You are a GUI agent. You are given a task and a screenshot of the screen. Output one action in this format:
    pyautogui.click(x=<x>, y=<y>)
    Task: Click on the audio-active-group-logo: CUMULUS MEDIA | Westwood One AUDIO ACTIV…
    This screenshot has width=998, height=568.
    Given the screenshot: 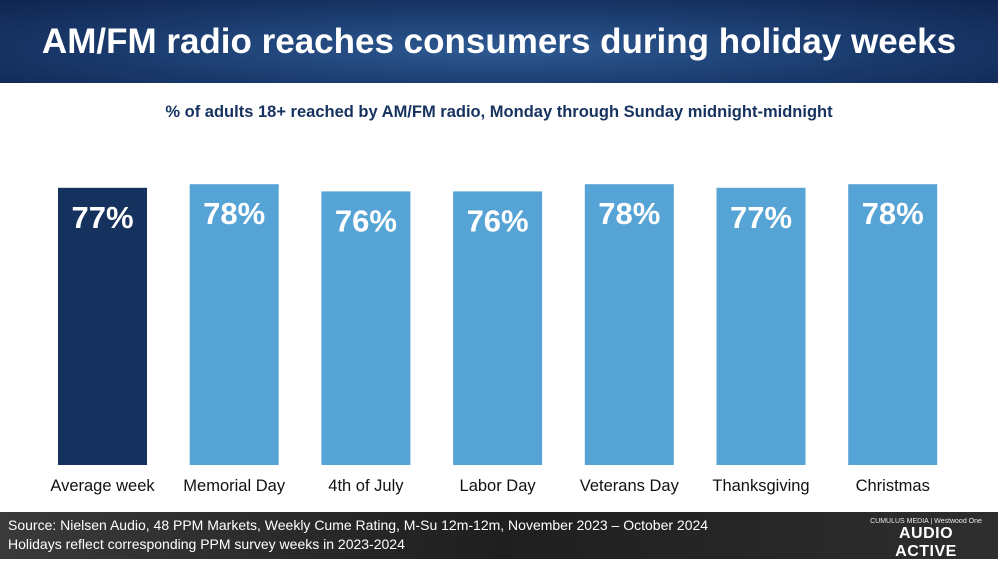 What is the action you would take?
    pyautogui.click(x=926, y=543)
    